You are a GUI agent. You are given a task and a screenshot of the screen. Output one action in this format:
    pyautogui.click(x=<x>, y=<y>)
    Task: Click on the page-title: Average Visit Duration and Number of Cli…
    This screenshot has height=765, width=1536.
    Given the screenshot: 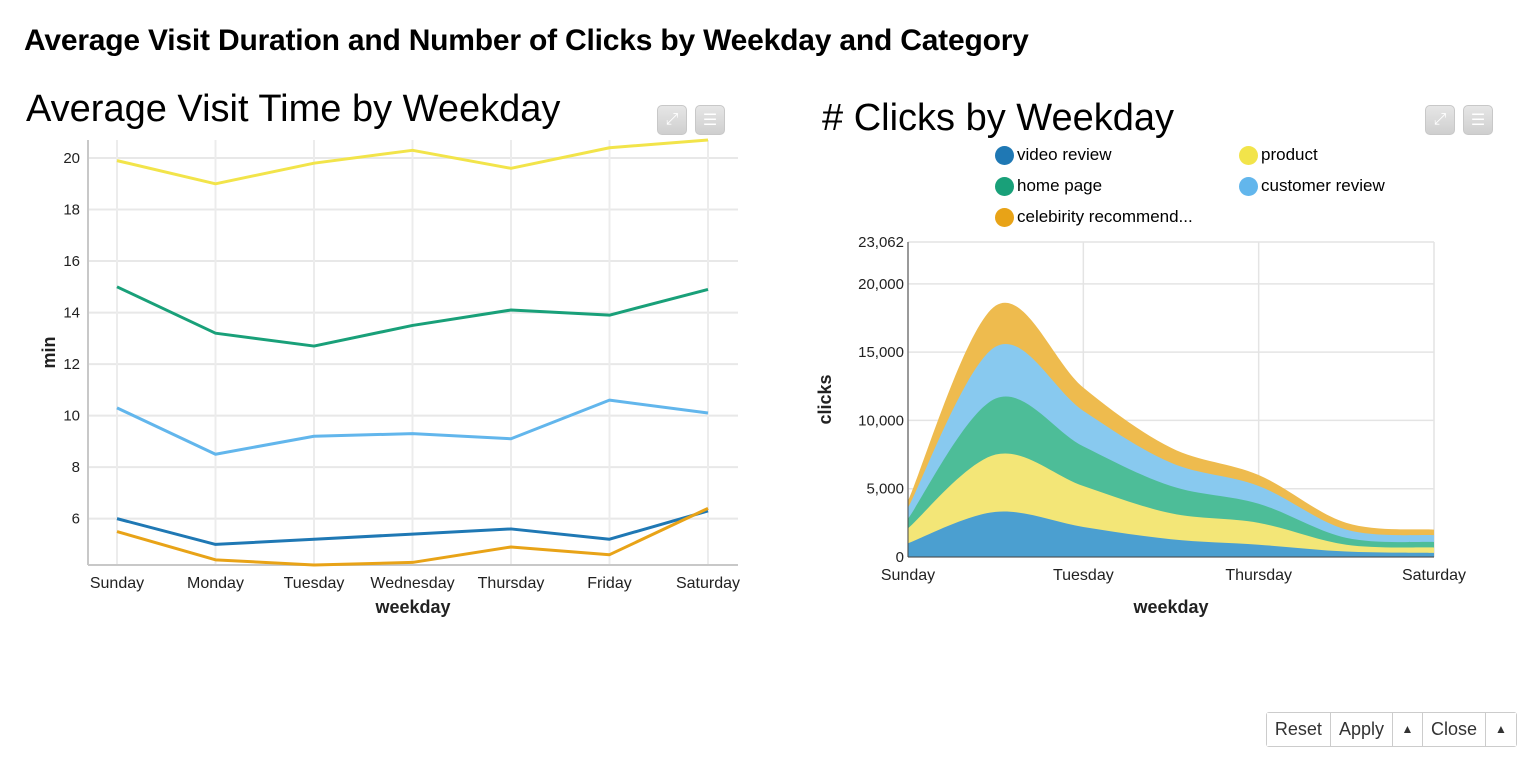 What is the action you would take?
    pyautogui.click(x=526, y=40)
    